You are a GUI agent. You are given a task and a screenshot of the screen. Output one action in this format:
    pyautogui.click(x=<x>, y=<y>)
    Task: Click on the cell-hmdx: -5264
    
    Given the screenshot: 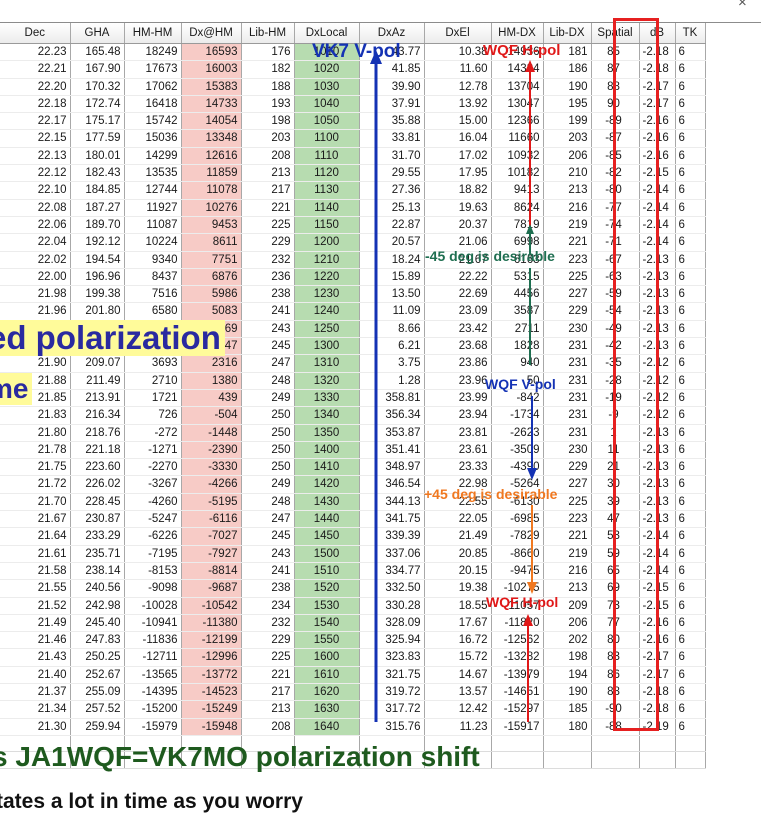 What is the action you would take?
    pyautogui.click(x=517, y=484)
    